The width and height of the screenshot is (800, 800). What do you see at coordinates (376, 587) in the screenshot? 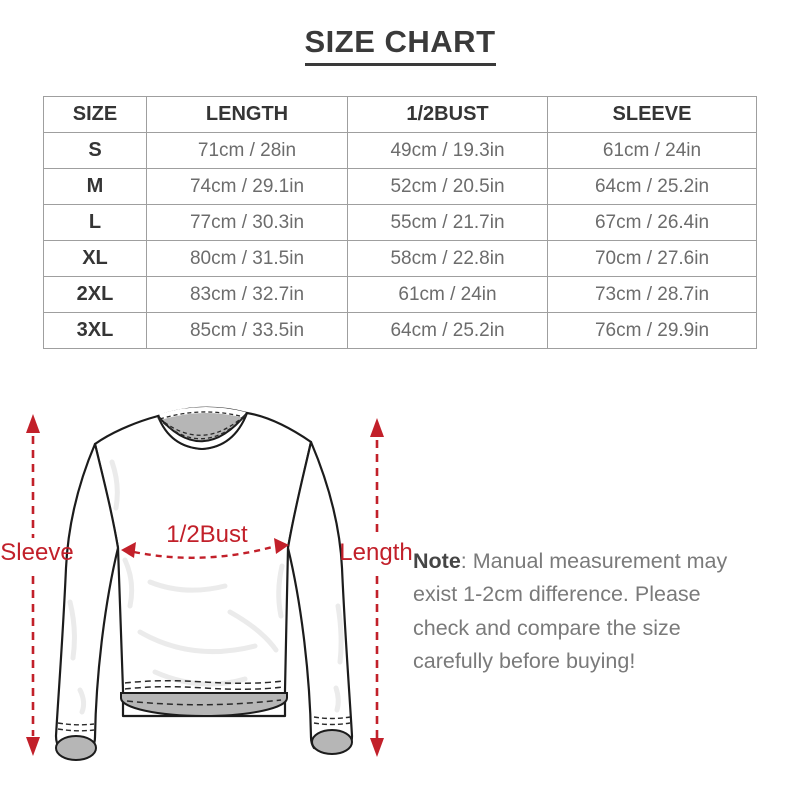
I see `length-measure-arrow: Length` at bounding box center [376, 587].